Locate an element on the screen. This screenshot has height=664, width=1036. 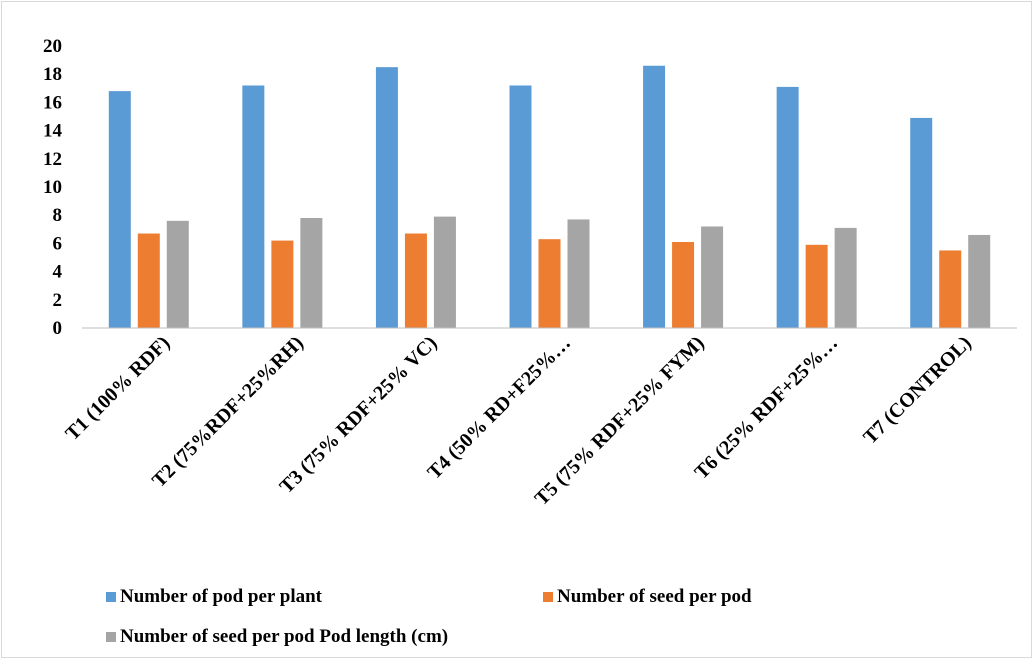
x-tick-label: T7 (CONTROL) is located at coordinates (917, 390).